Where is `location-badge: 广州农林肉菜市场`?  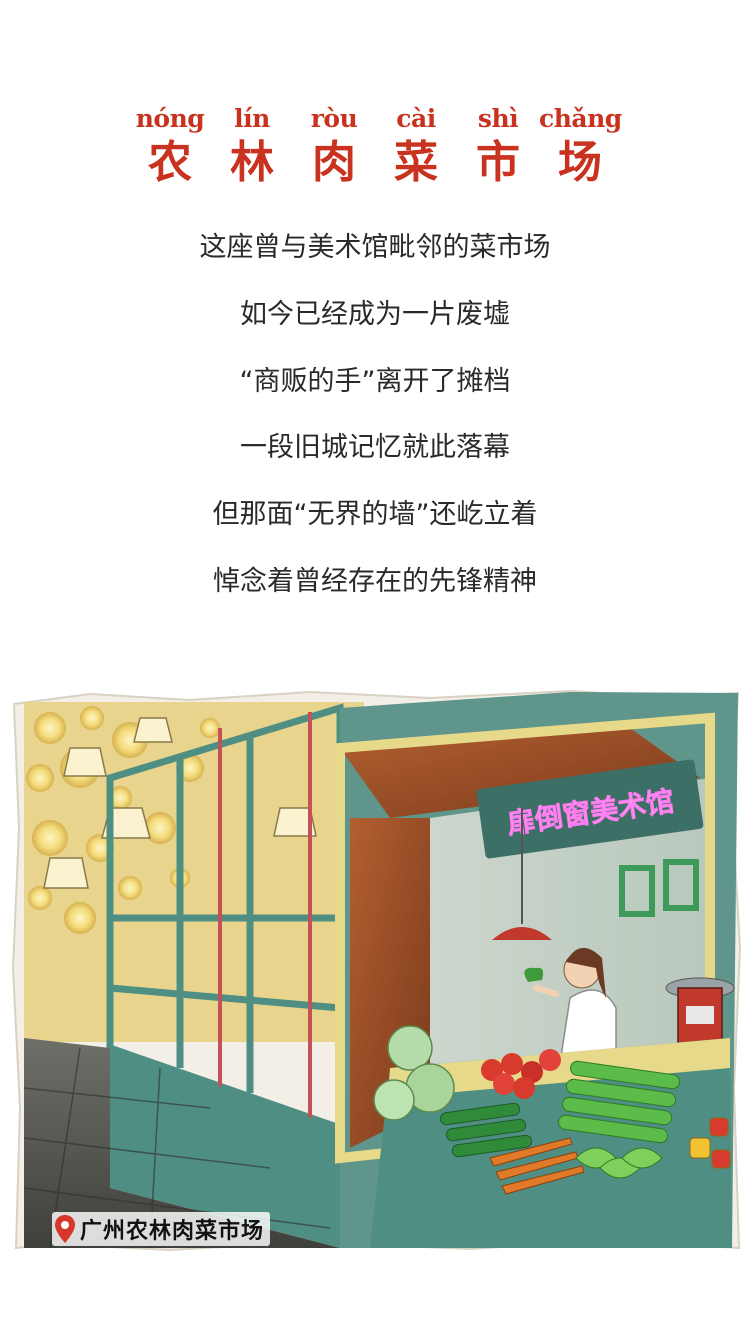
location-badge: 广州农林肉菜市场 is located at coordinates (161, 1229).